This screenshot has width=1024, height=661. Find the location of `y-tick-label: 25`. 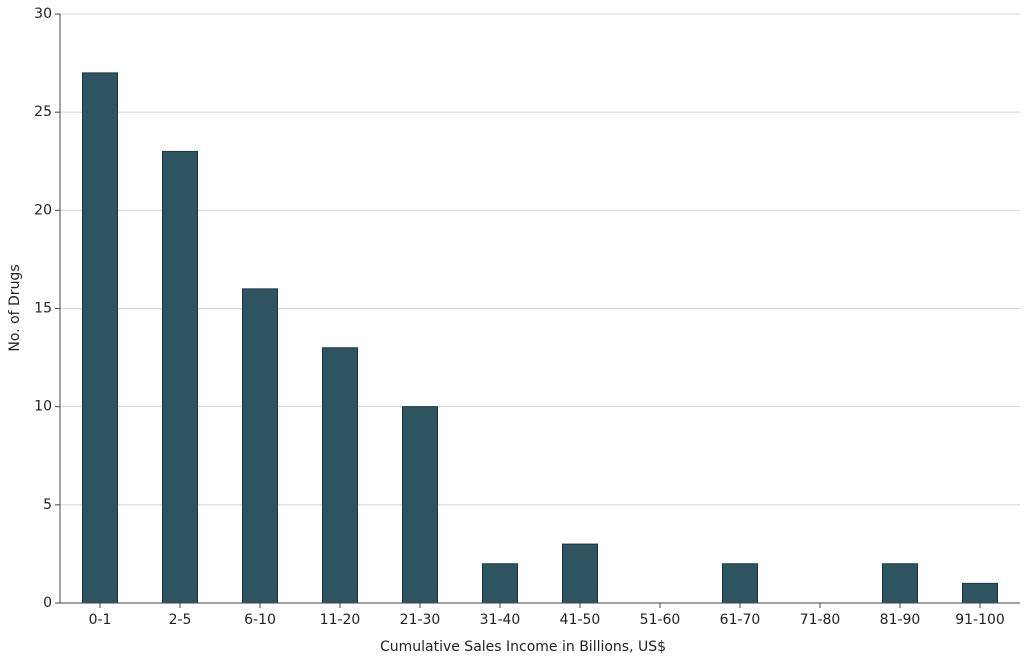

y-tick-label: 25 is located at coordinates (43, 112).